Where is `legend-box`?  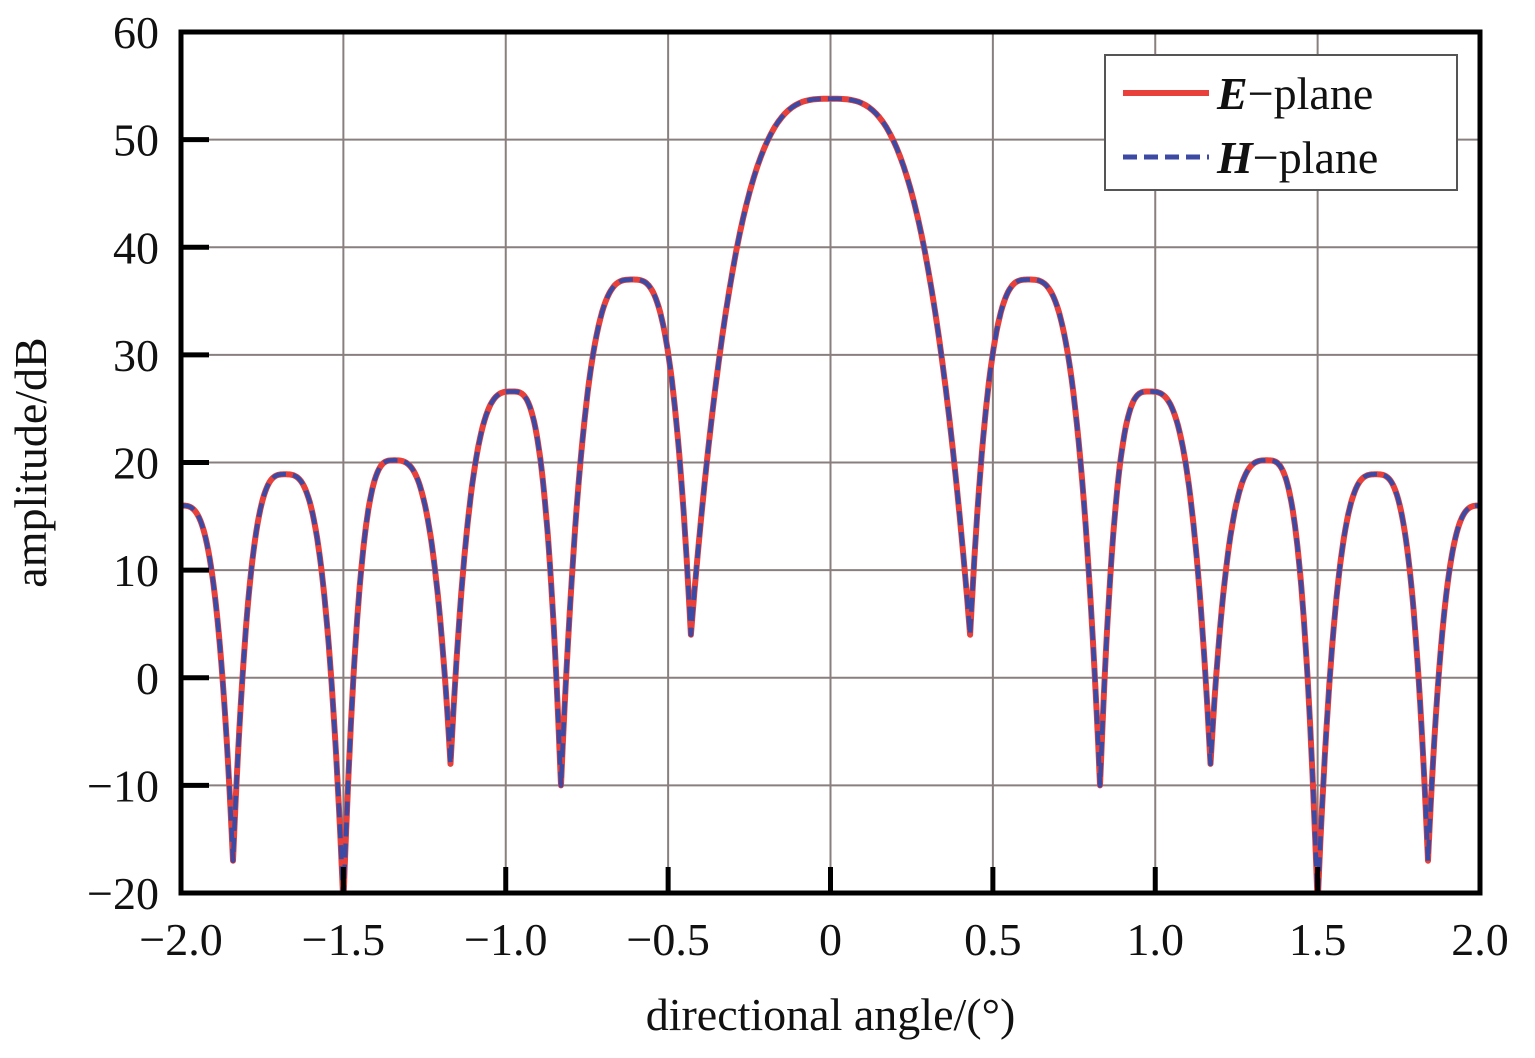 legend-box is located at coordinates (1281, 122).